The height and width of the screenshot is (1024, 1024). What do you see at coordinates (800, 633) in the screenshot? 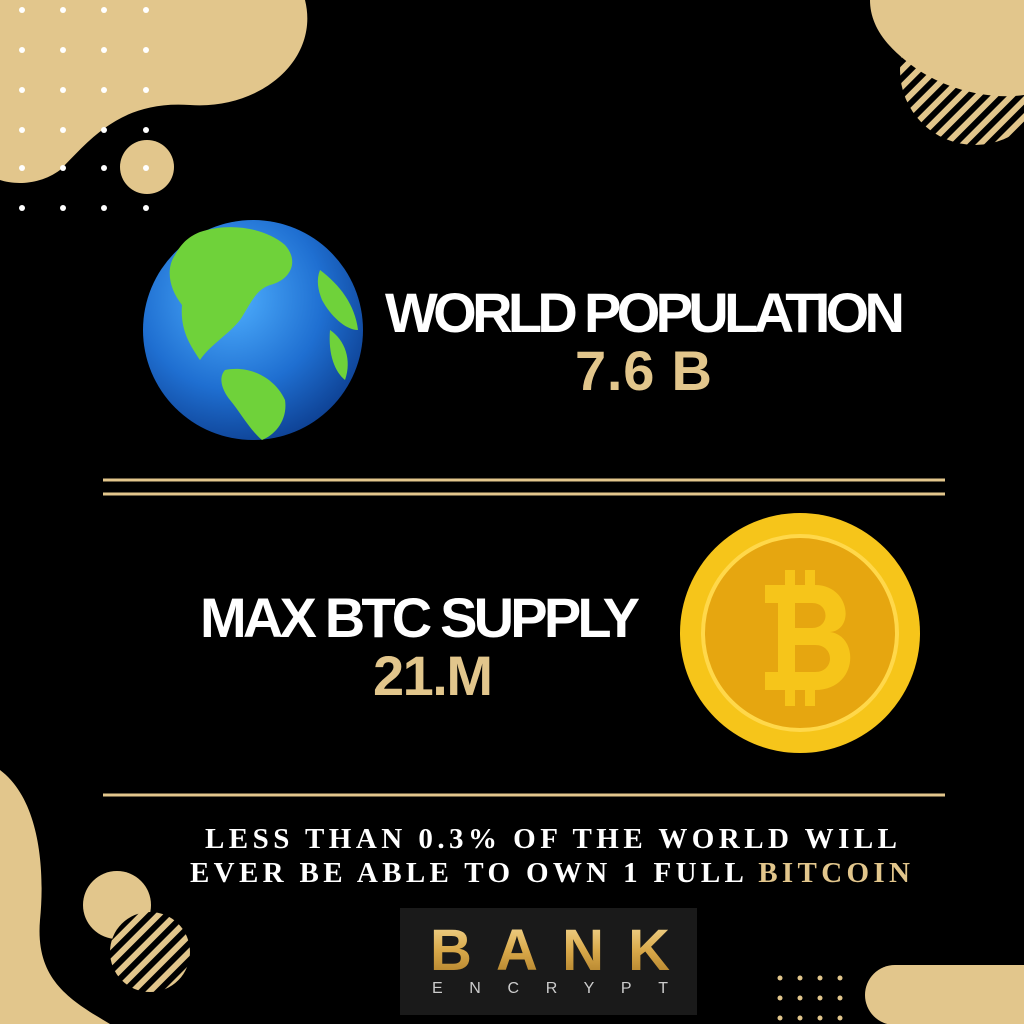
I see `bitcoin-icon` at bounding box center [800, 633].